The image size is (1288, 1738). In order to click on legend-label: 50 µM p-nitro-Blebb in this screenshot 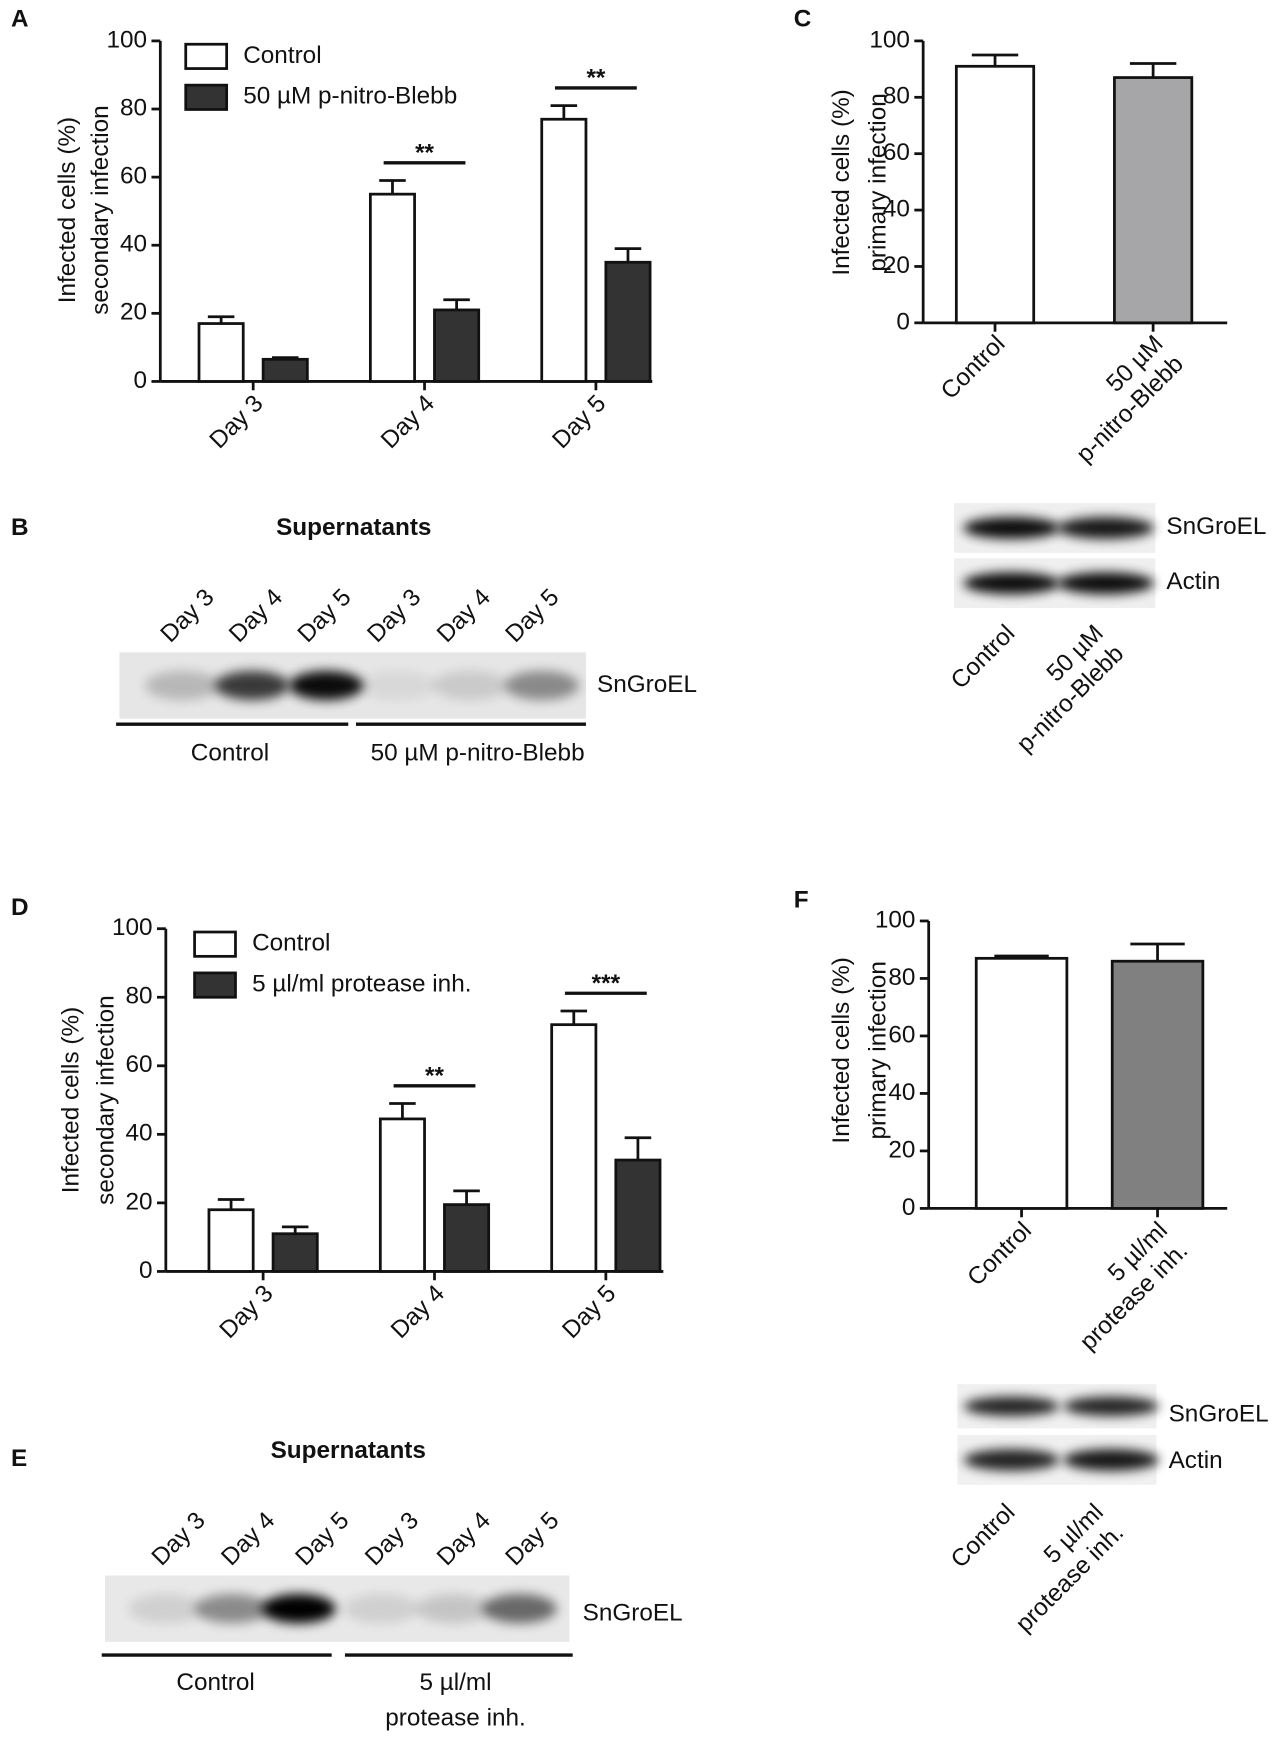, I will do `click(350, 96)`.